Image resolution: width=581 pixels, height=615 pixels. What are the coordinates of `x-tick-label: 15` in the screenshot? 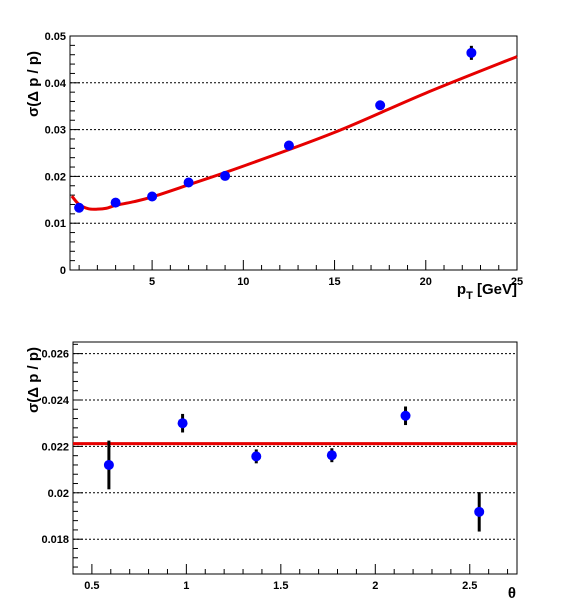 It's located at (334, 282).